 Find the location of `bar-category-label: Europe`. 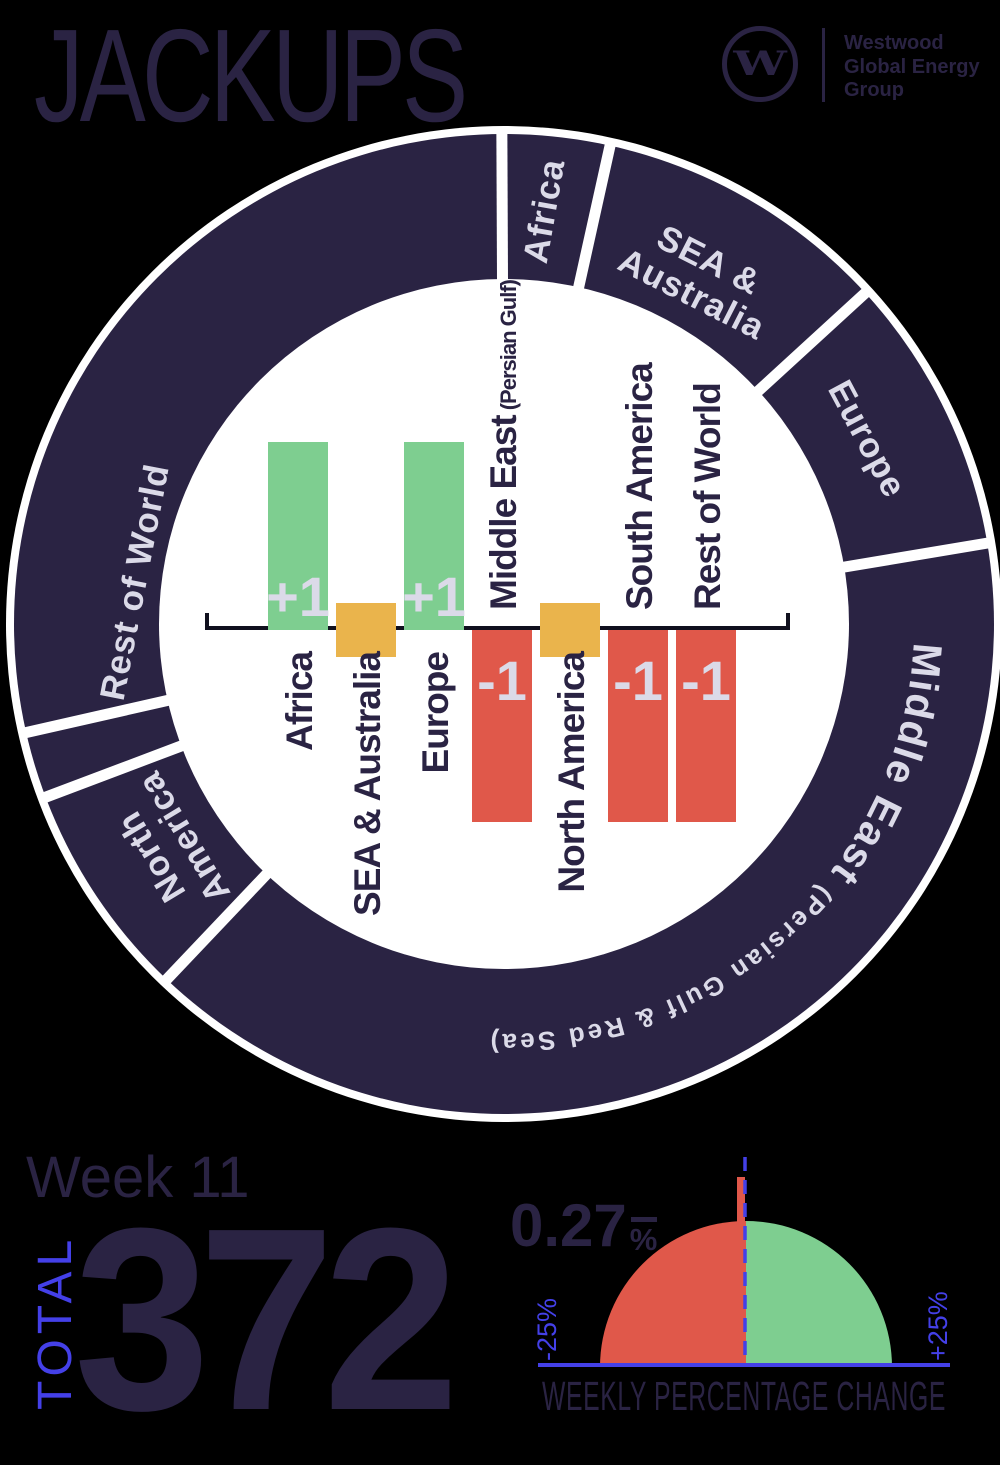

bar-category-label: Europe is located at coordinates (435, 713).